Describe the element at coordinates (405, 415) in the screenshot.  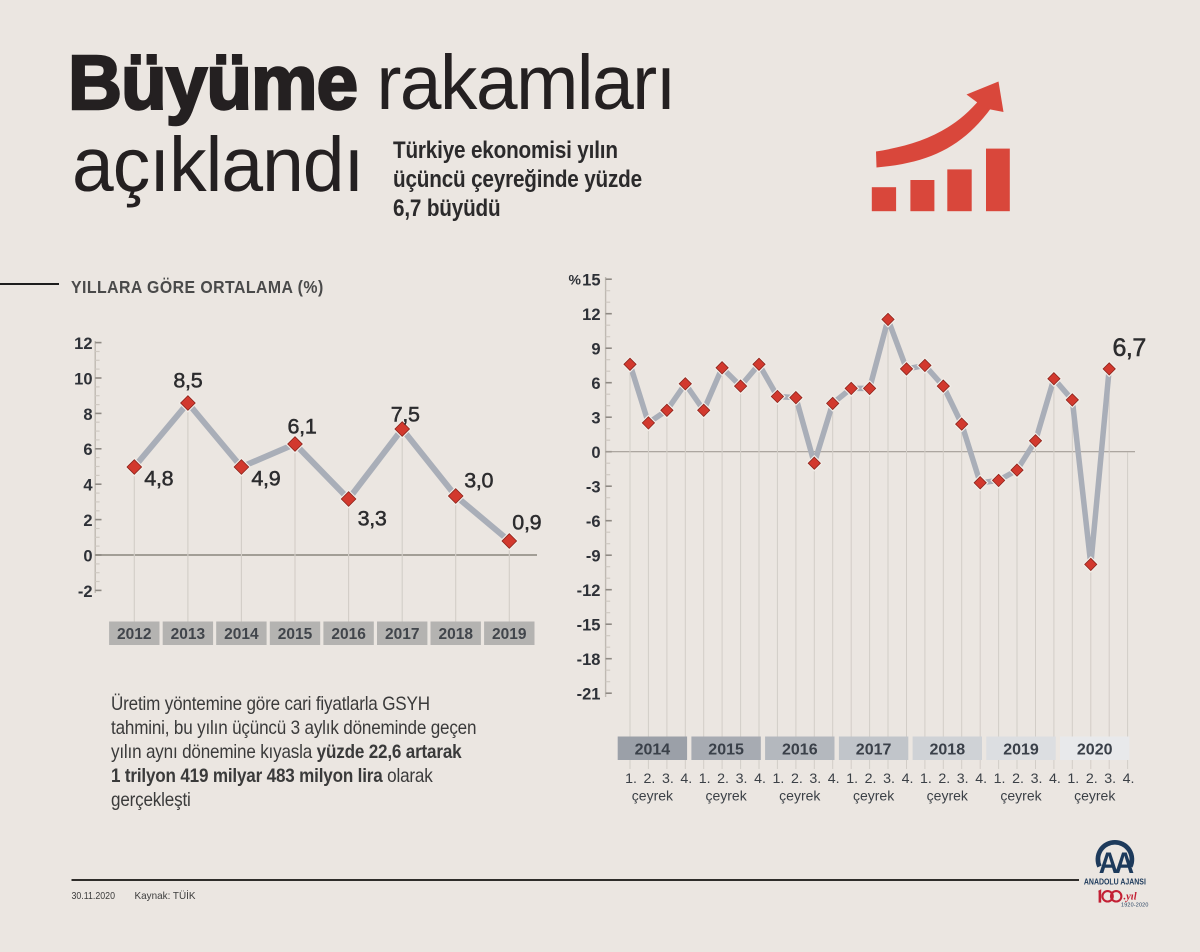
I see `svg-text: 7,5` at that location.